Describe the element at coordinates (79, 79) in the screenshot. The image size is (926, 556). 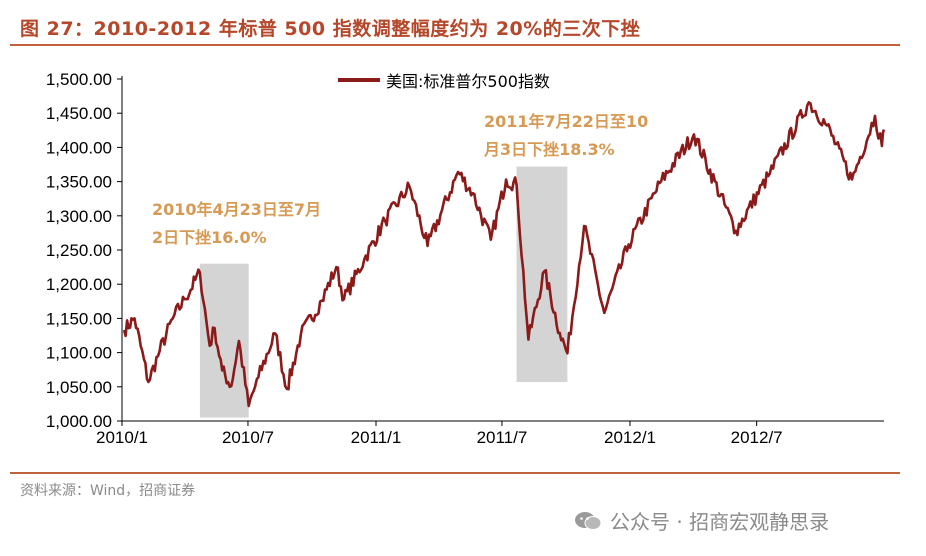
I see `y-tick-label: 1,500.00` at that location.